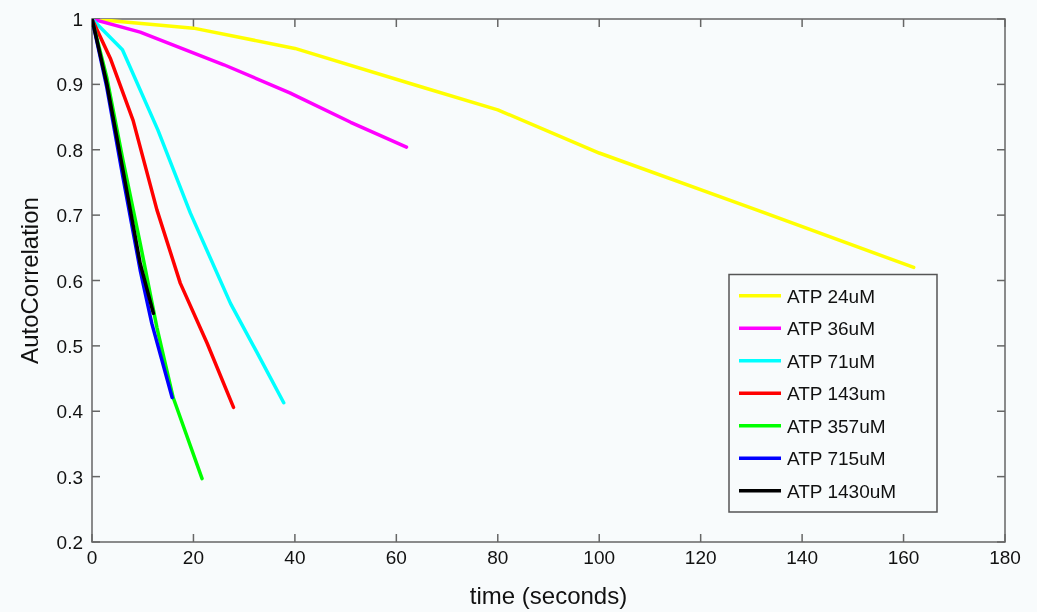 This screenshot has height=612, width=1037. Describe the element at coordinates (193, 557) in the screenshot. I see `x-tick-label: 20` at that location.